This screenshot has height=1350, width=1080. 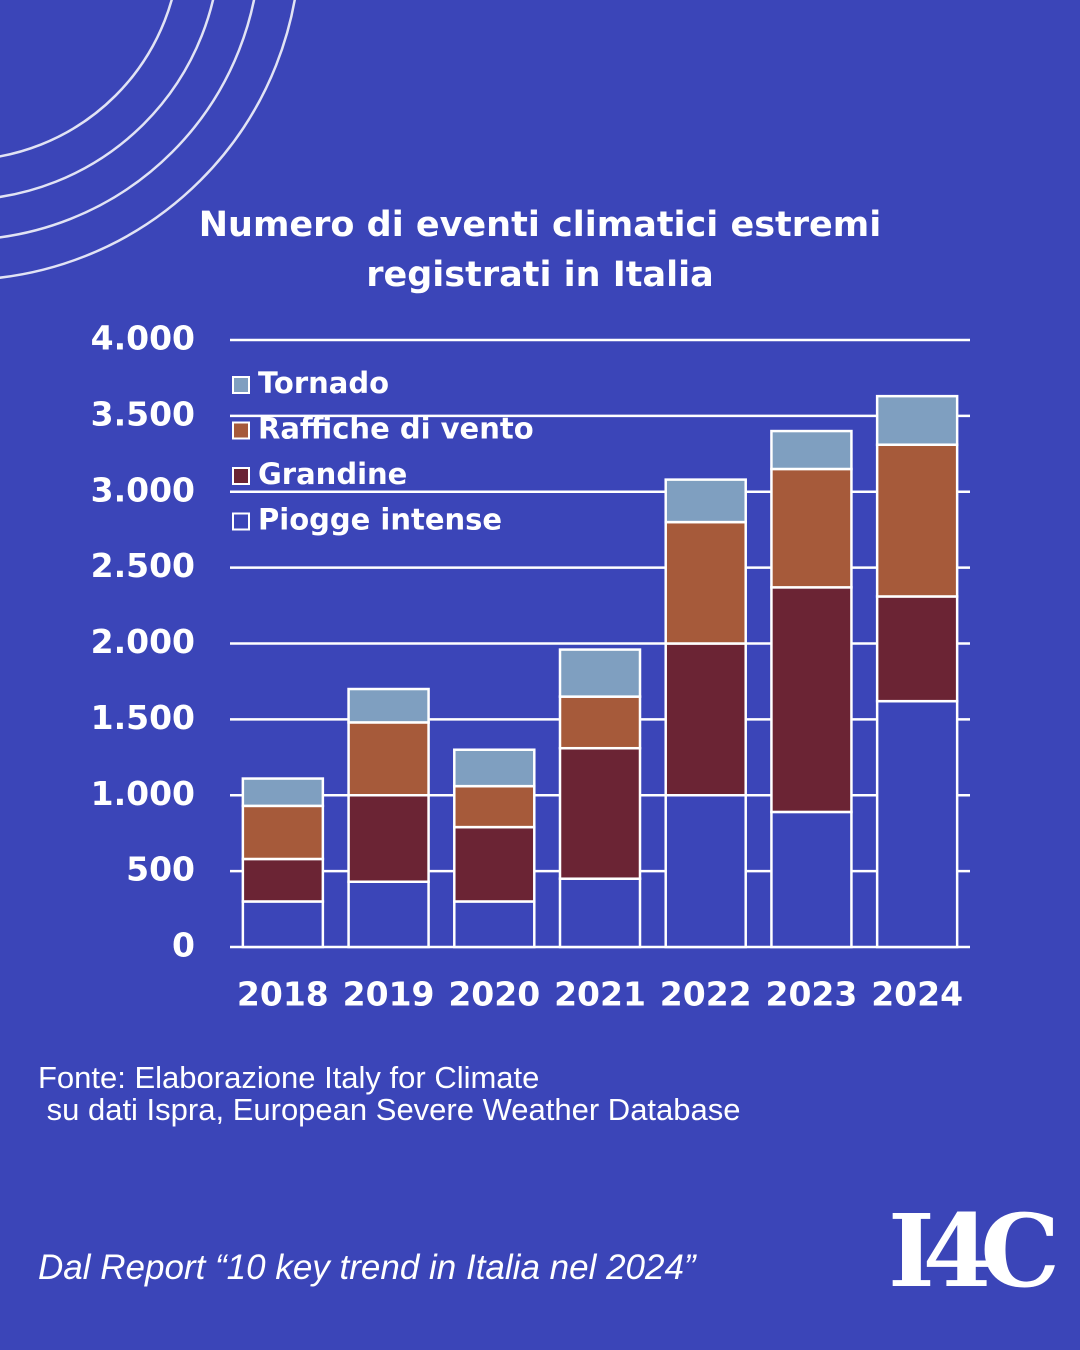 I want to click on legend-label: Piogge intense, so click(x=380, y=520).